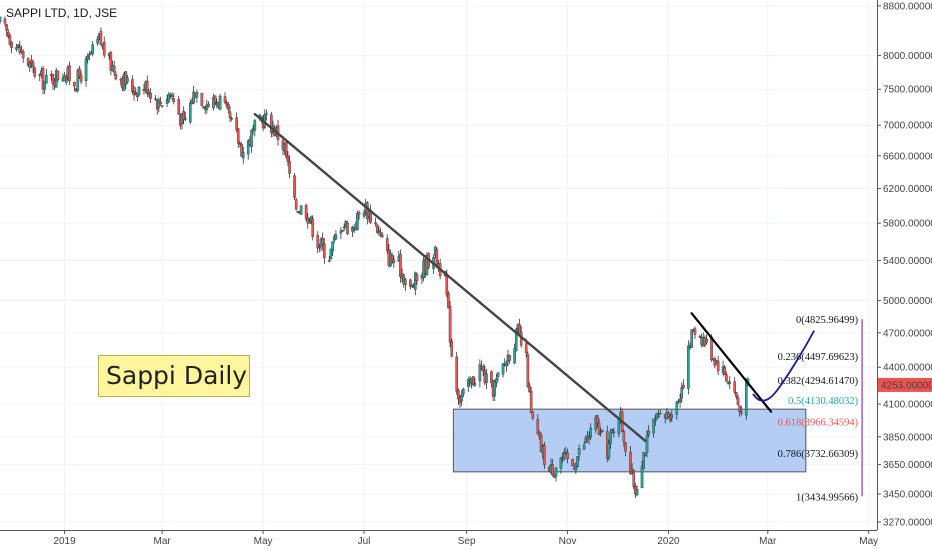 This screenshot has width=932, height=550. What do you see at coordinates (61, 13) in the screenshot?
I see `chart-title: SAPPI LTD, 1D, JSE` at bounding box center [61, 13].